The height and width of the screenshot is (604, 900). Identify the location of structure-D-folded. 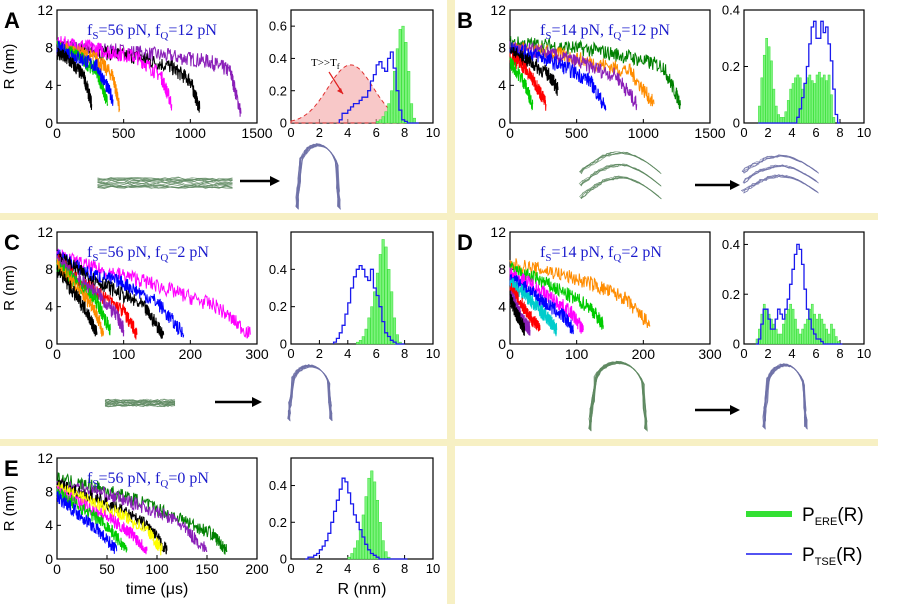
(785, 396).